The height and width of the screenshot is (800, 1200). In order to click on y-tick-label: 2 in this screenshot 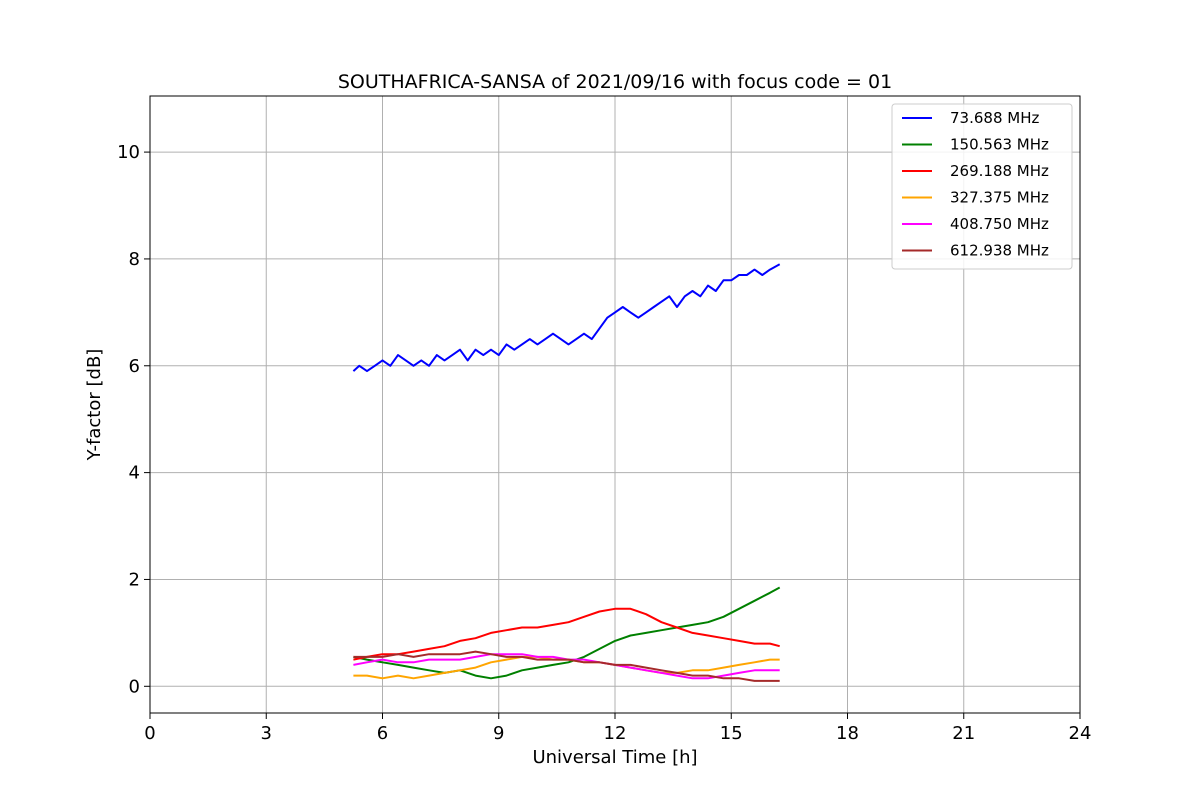, I will do `click(134, 579)`.